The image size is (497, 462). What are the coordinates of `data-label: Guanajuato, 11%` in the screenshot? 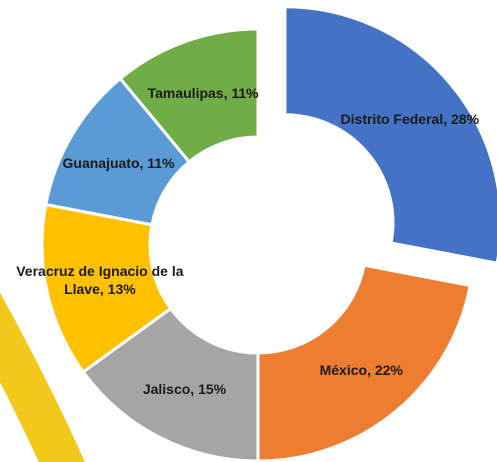 It's located at (118, 162).